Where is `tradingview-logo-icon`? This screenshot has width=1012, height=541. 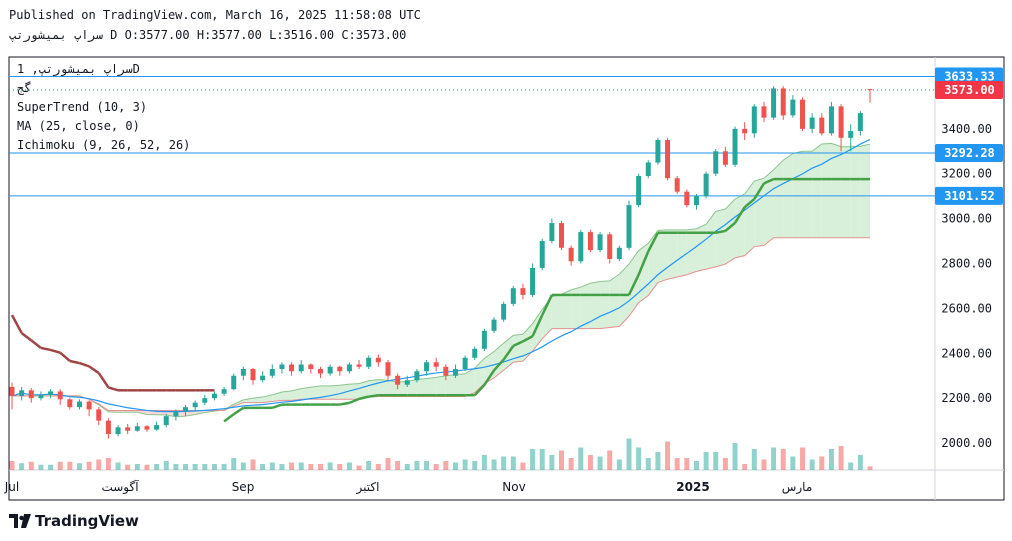
tradingview-logo-icon is located at coordinates (20, 521).